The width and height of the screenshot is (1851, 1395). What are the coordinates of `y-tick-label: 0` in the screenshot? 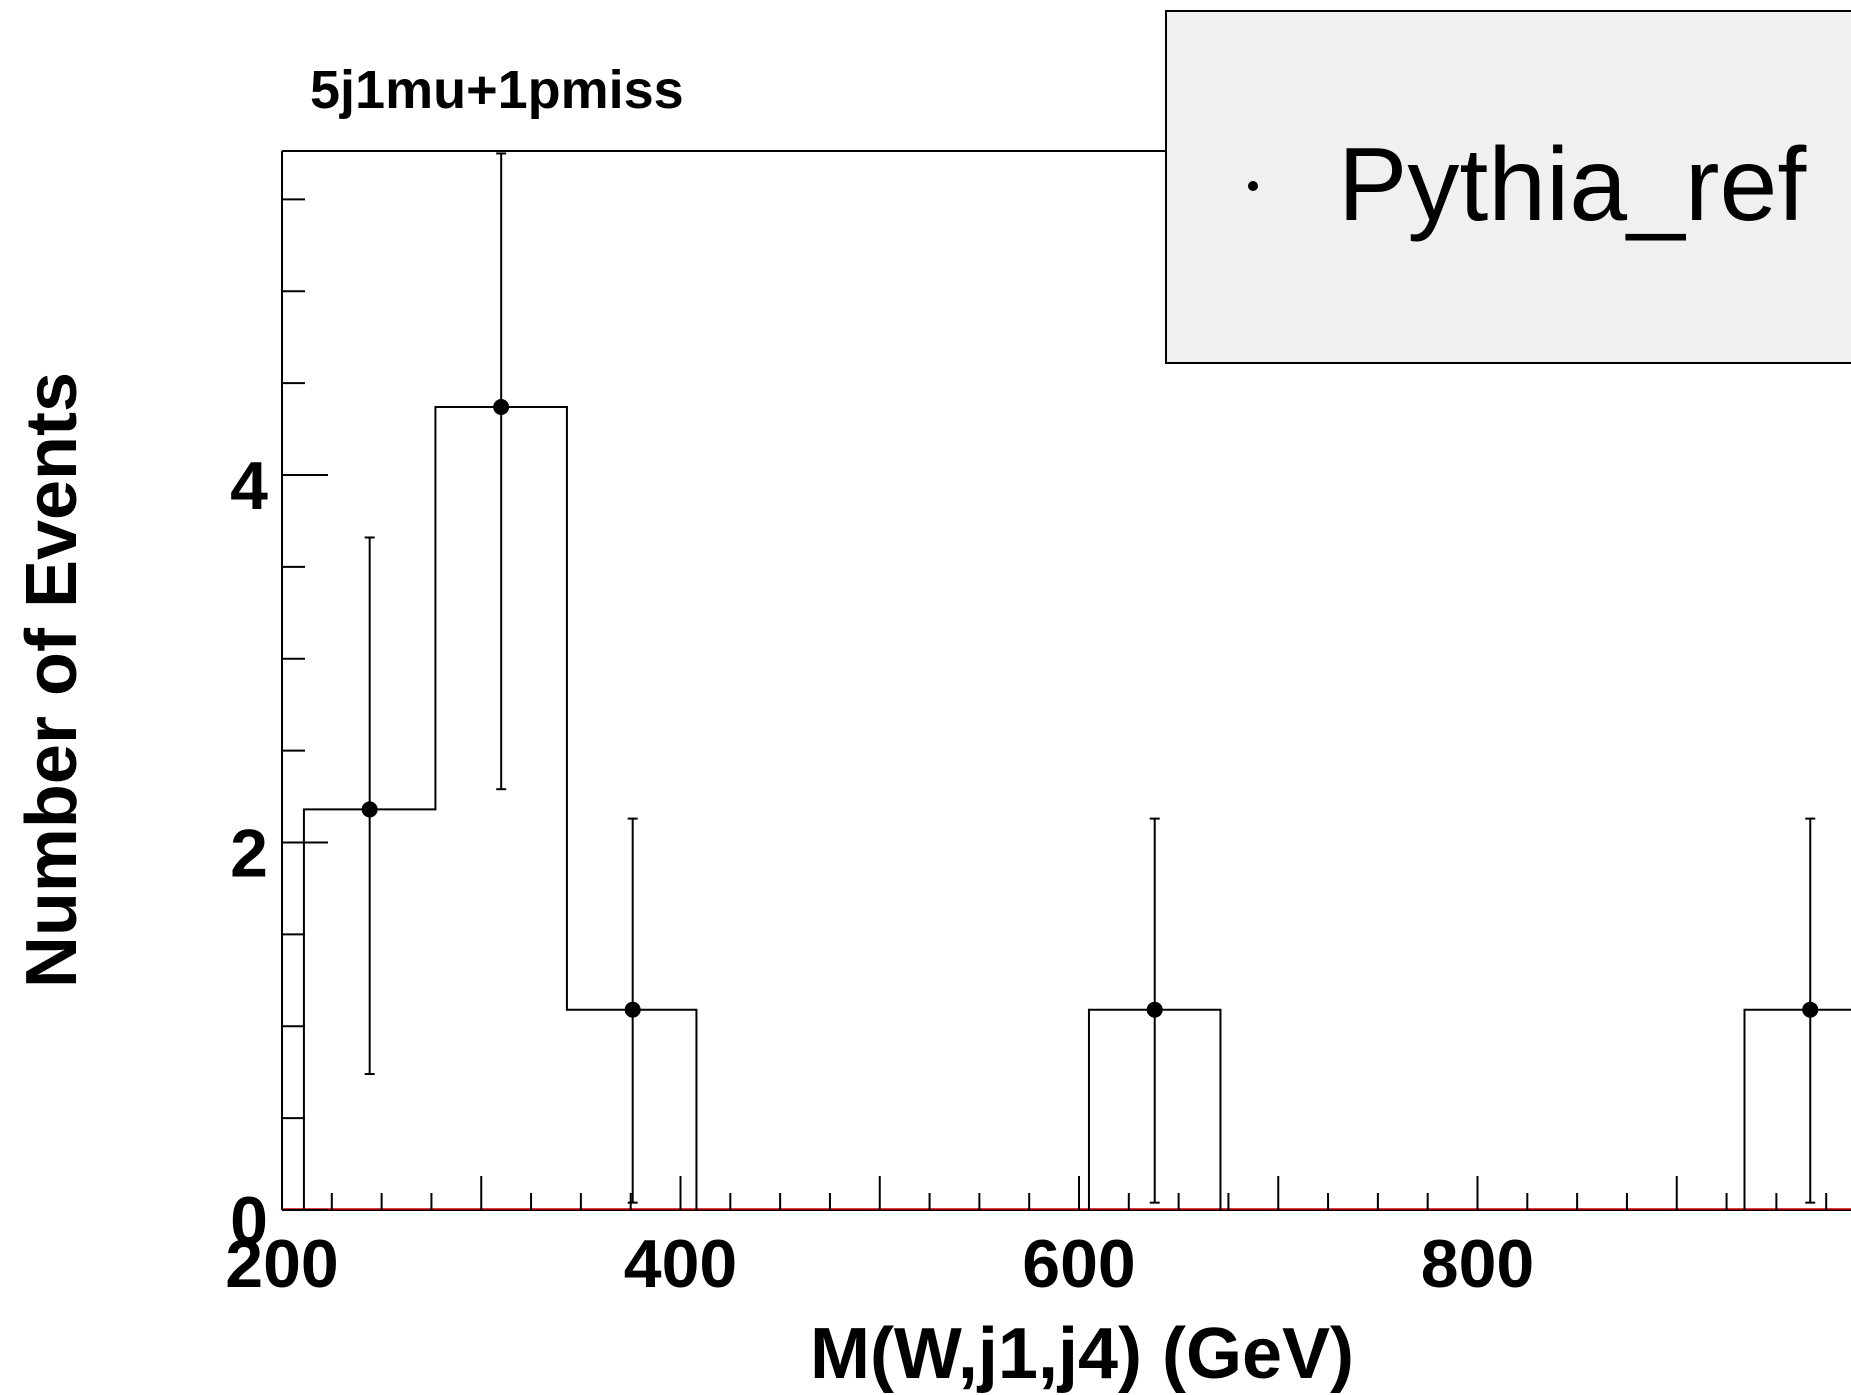 It's located at (249, 1221).